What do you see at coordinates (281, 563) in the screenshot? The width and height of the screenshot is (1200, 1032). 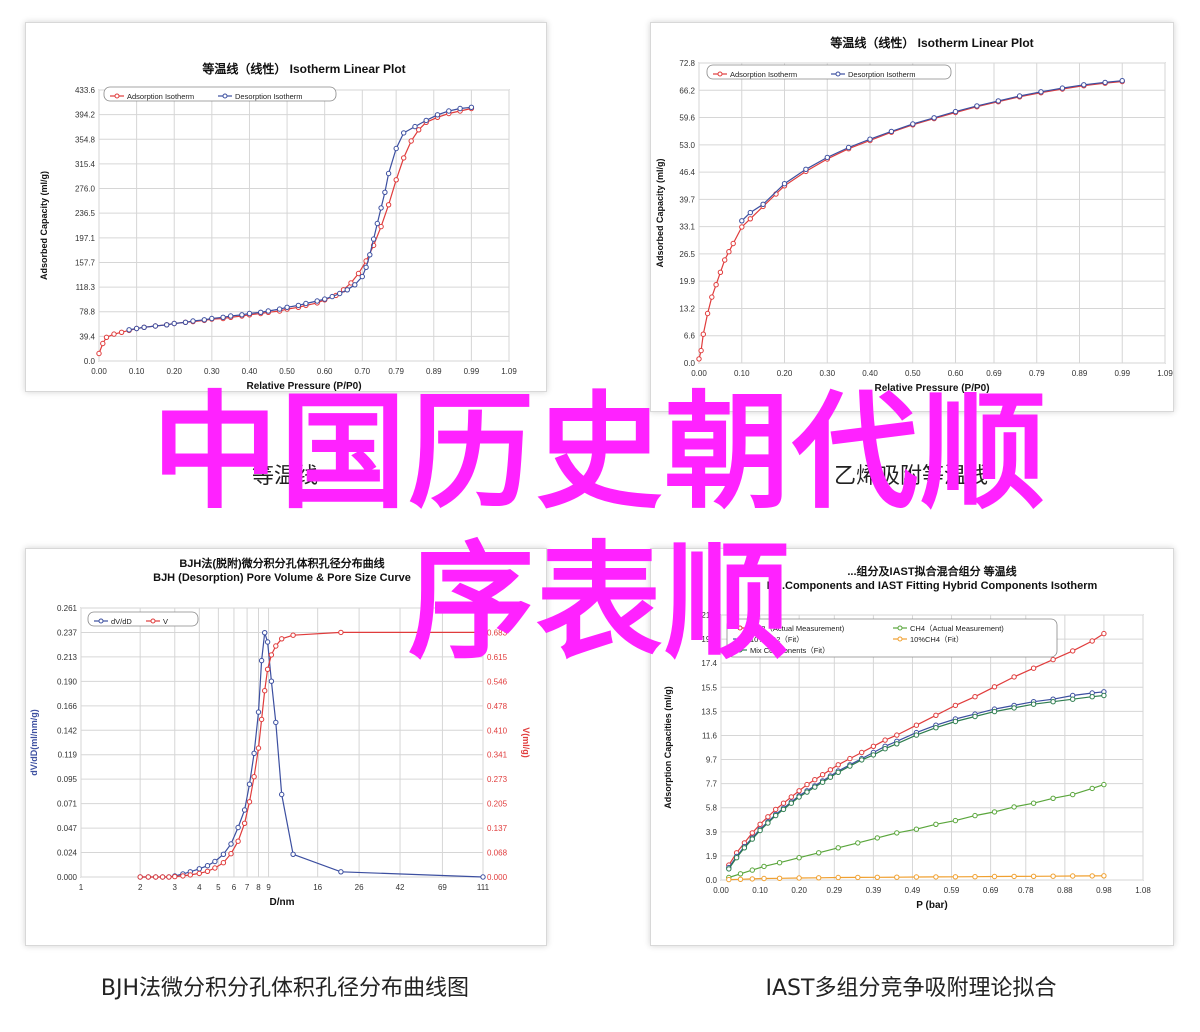 I see `chart-title-line1: BJH法(脱附)微分积分孔体积孔径分布曲线` at bounding box center [281, 563].